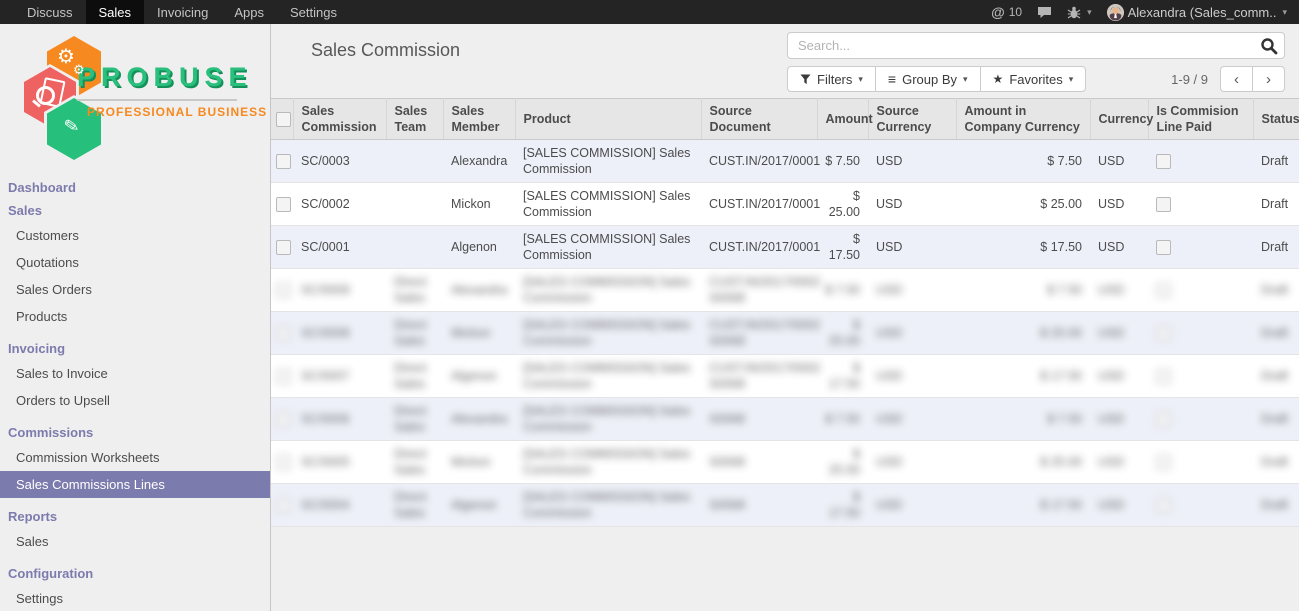  I want to click on group-by-button: ≡ Group By ▾, so click(927, 79).